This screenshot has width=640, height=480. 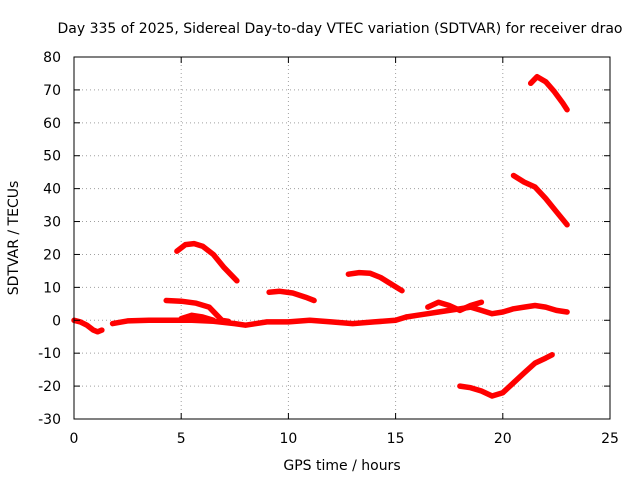 What do you see at coordinates (52, 223) in the screenshot?
I see `y-tick-label: 30` at bounding box center [52, 223].